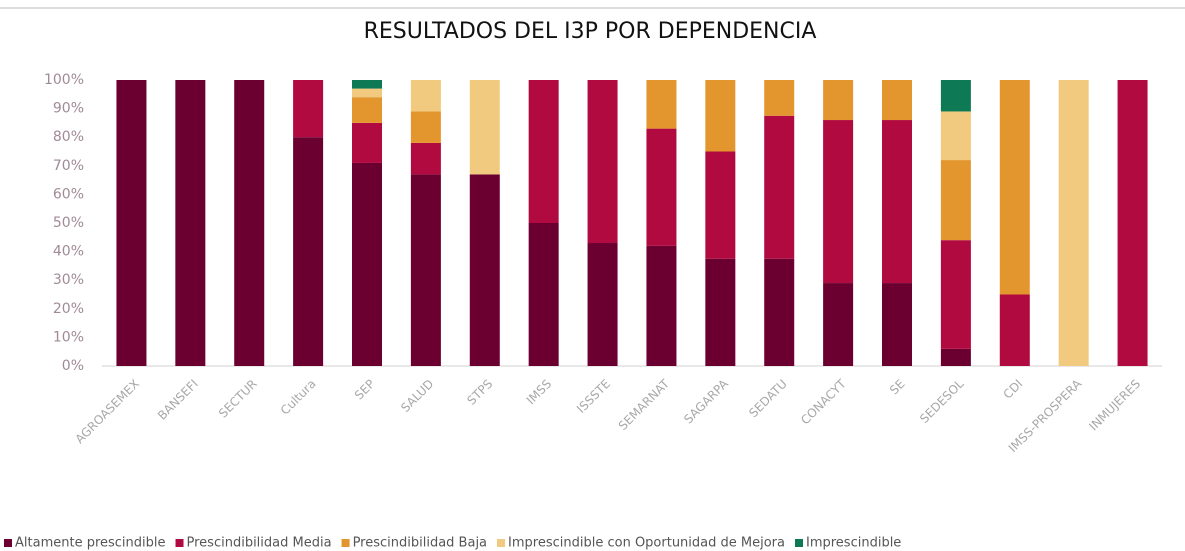 This screenshot has height=551, width=1185. I want to click on x-tick-label: Cultura, so click(298, 397).